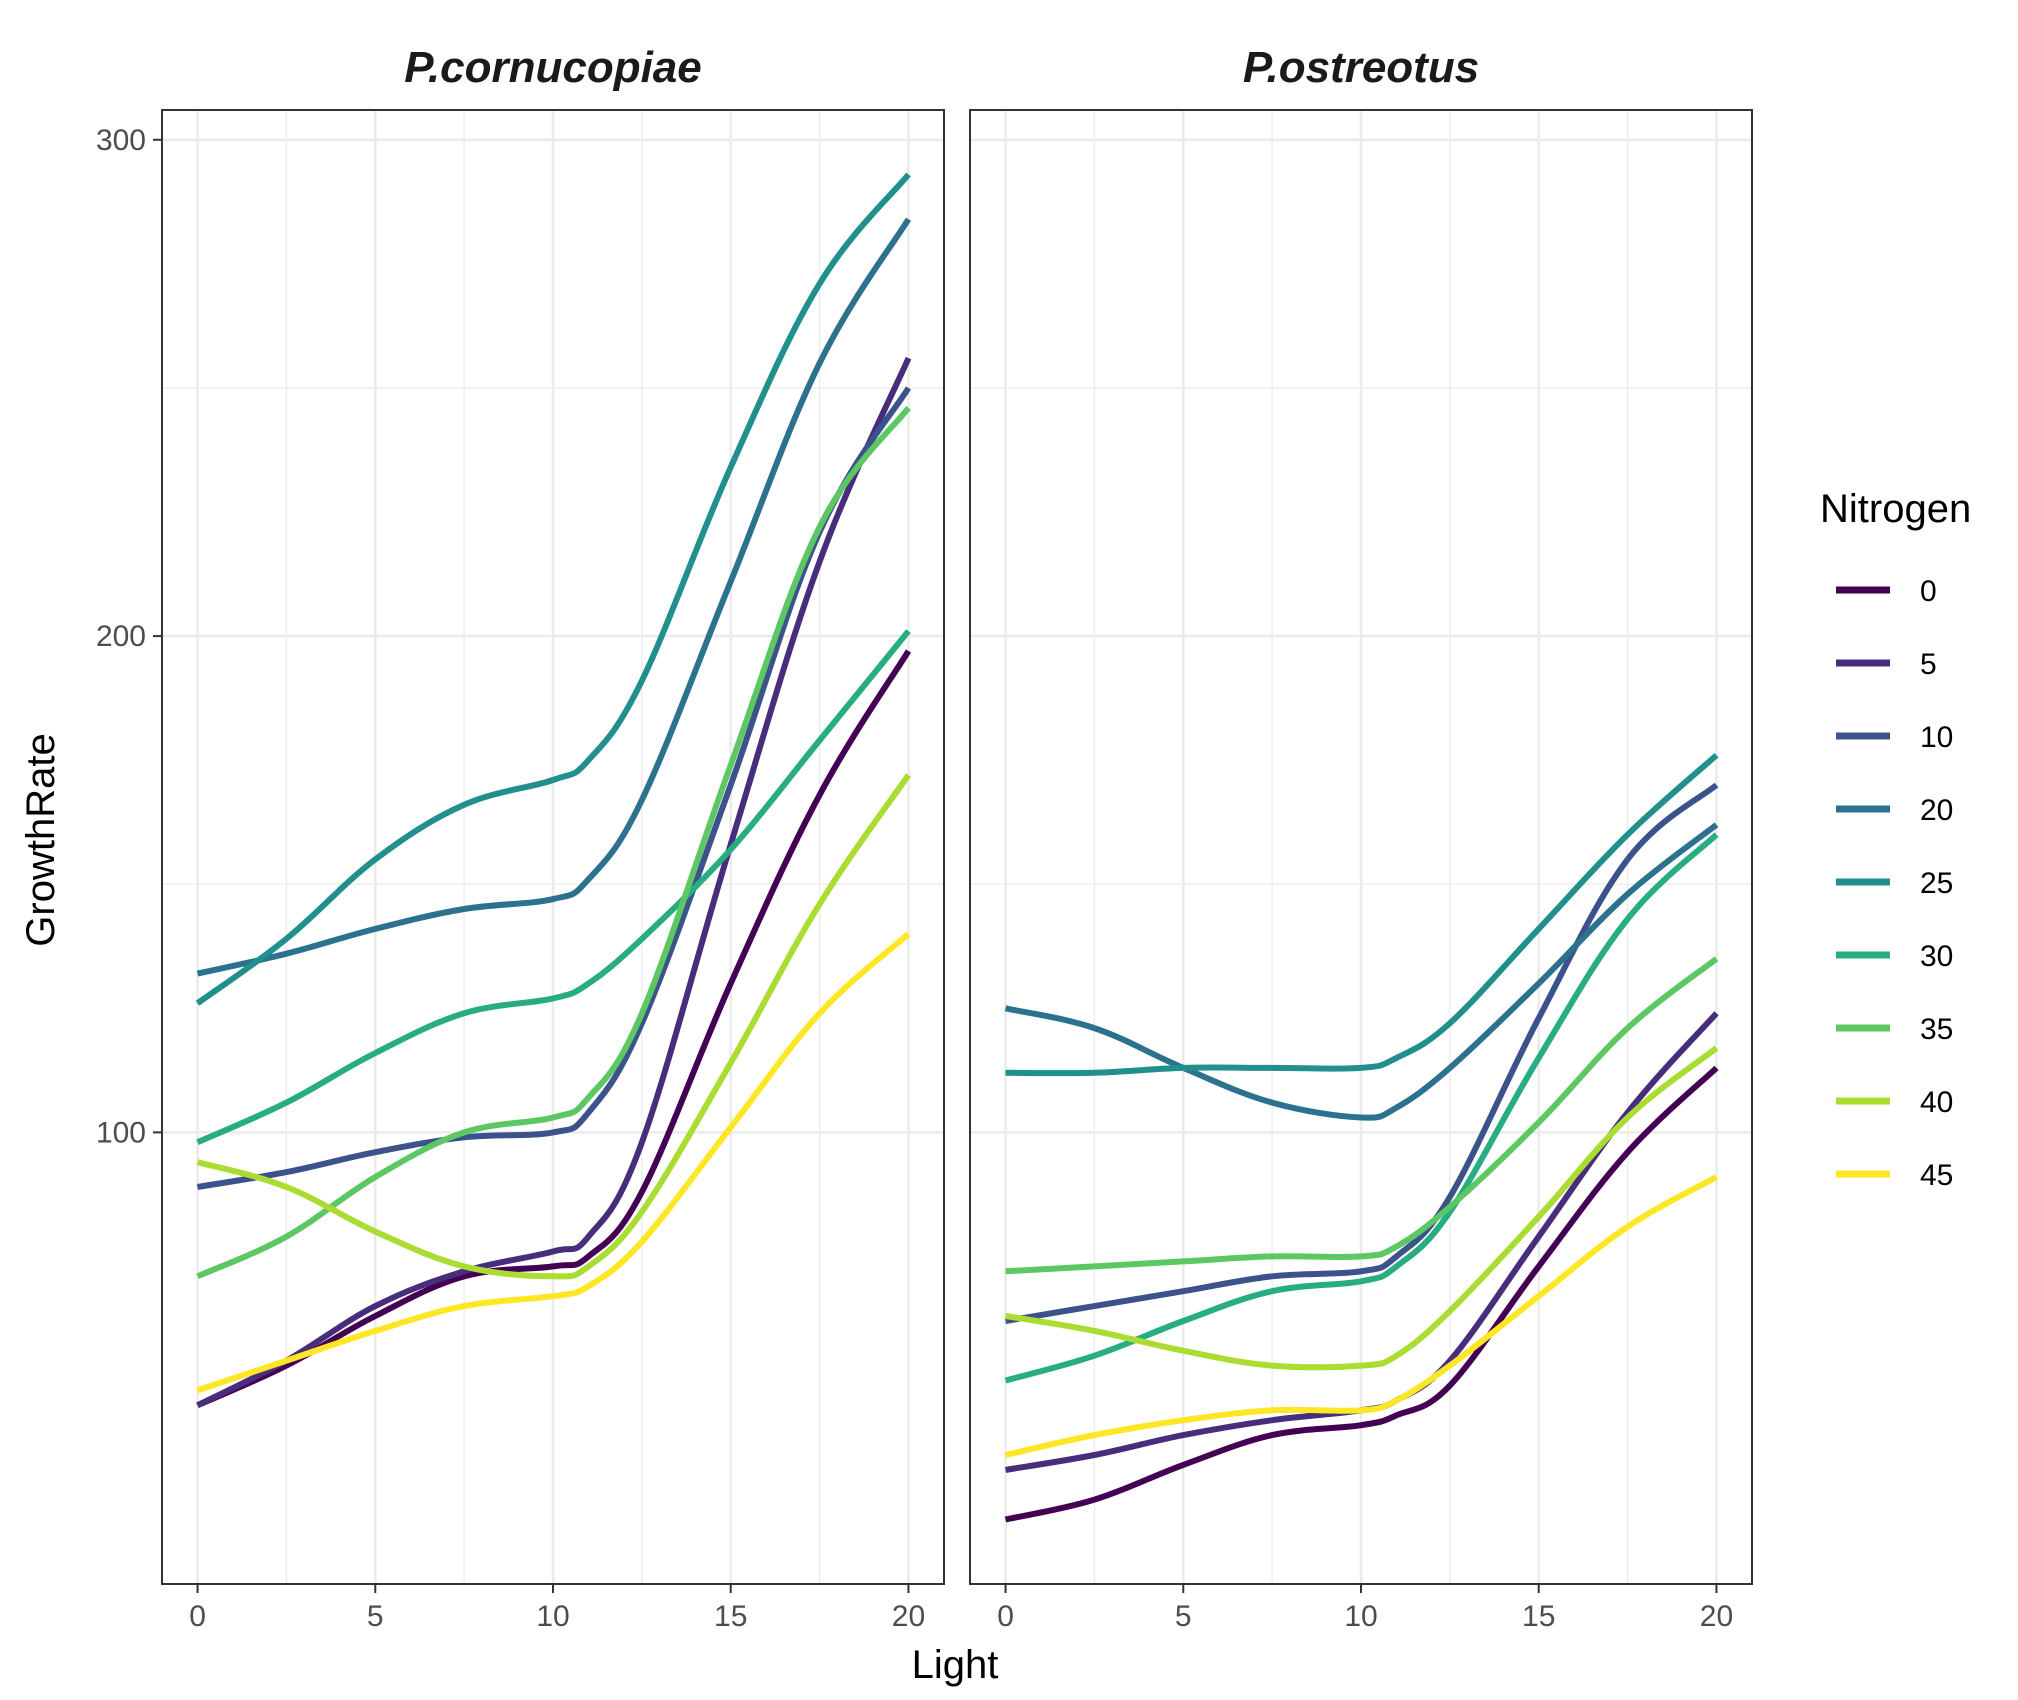 Image resolution: width=2018 pixels, height=1700 pixels. What do you see at coordinates (955, 1665) in the screenshot?
I see `x-axis-title: Light` at bounding box center [955, 1665].